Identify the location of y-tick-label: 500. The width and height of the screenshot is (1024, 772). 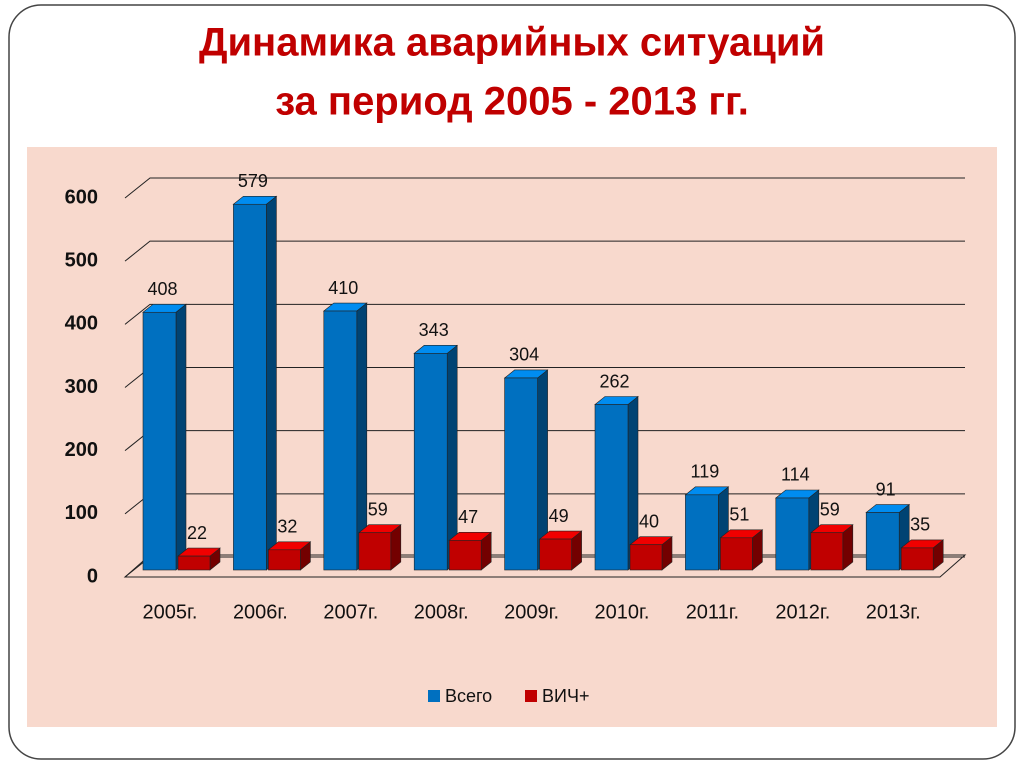
(81, 260).